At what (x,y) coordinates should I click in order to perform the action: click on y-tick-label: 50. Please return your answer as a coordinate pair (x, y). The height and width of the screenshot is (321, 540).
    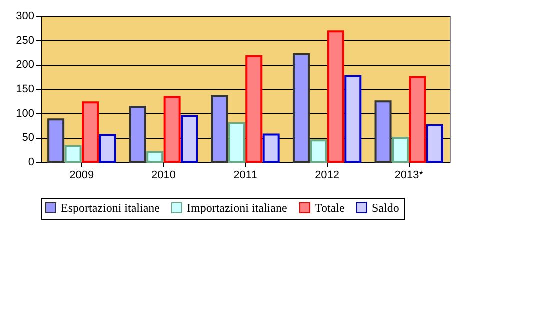
    Looking at the image, I should click on (28, 138).